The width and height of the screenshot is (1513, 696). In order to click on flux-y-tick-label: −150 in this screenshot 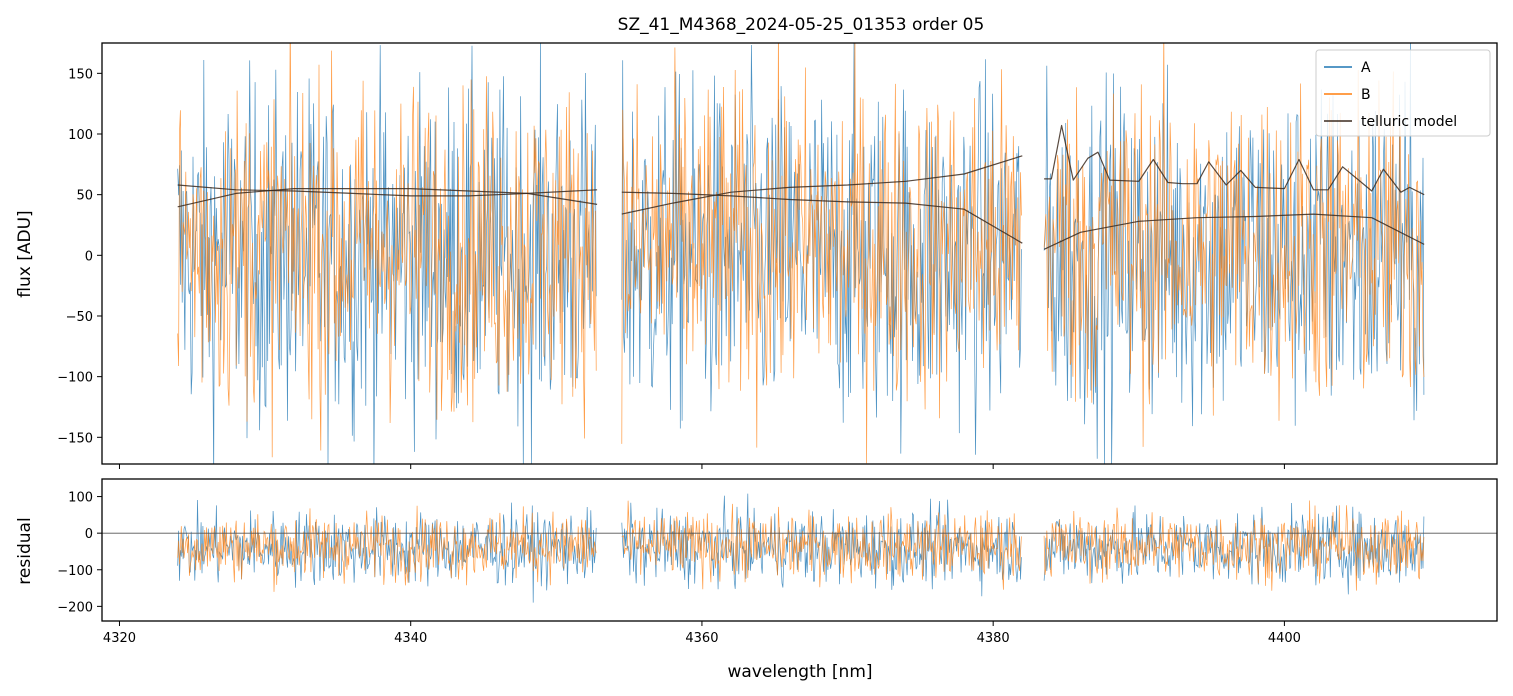, I will do `click(75, 438)`.